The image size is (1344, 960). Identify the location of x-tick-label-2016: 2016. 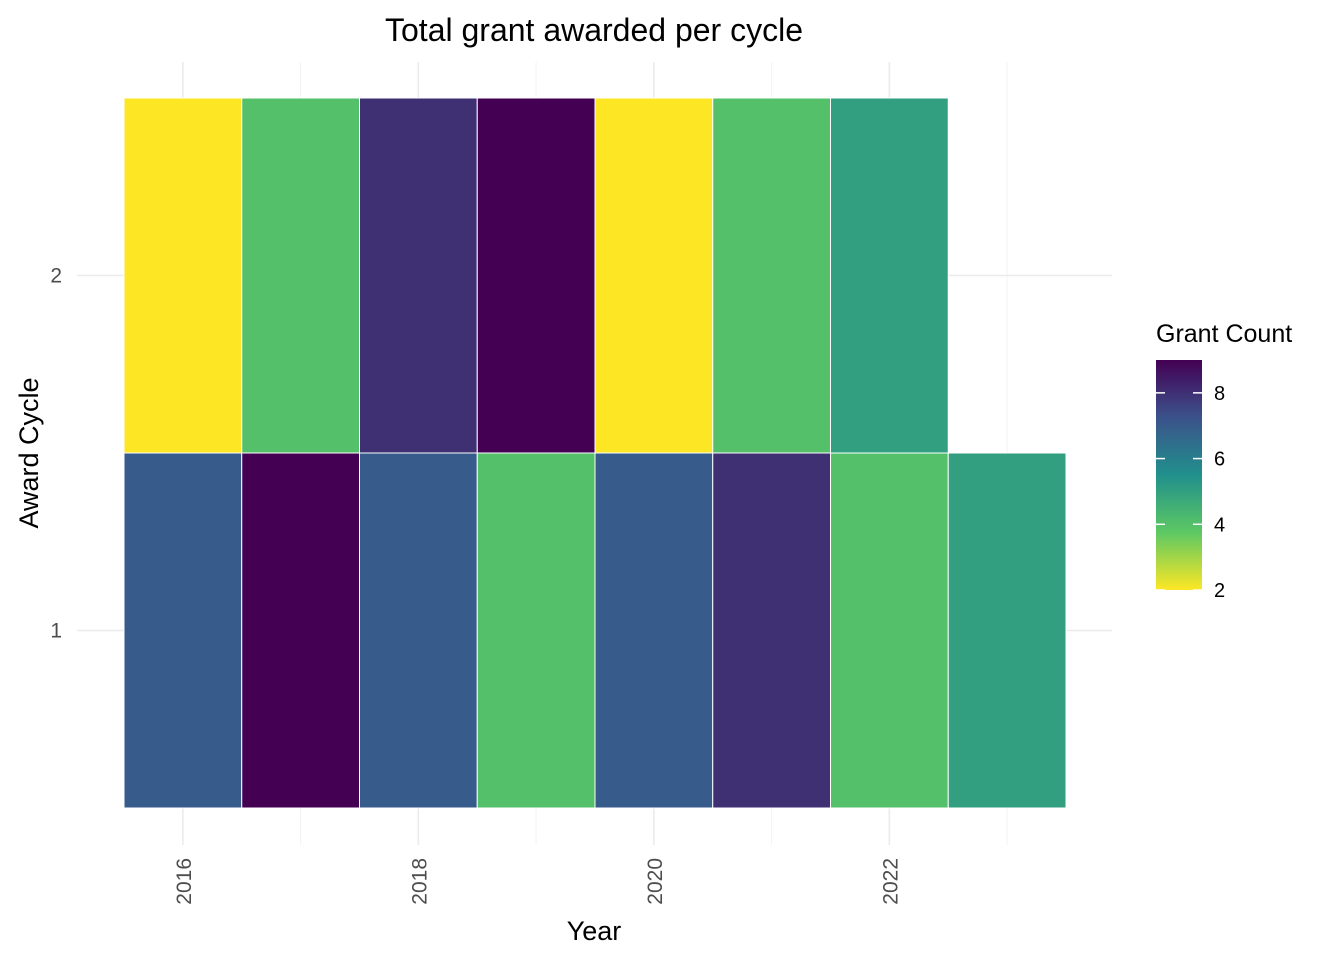
(184, 881).